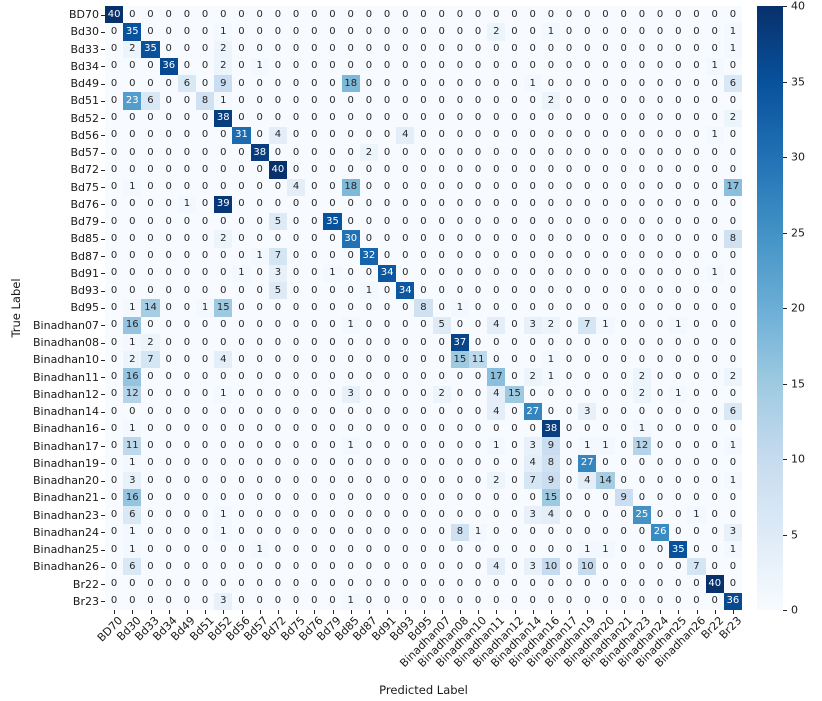 The image size is (822, 701). I want to click on heatmap-cell: 4, so click(550, 515).